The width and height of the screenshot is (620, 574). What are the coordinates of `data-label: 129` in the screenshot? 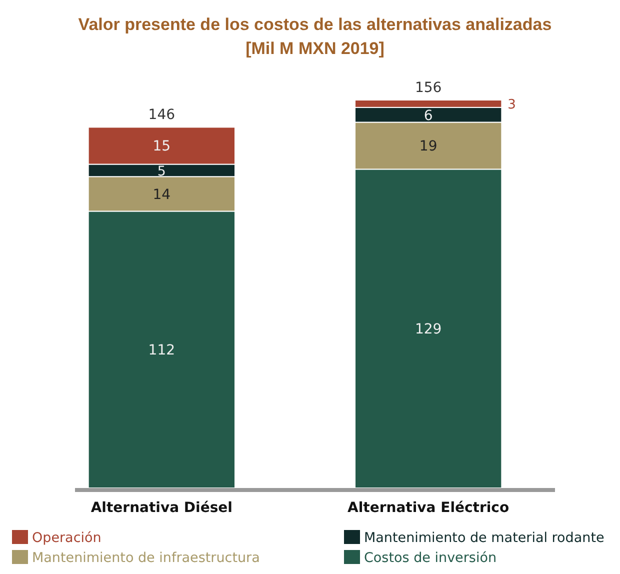 It's located at (428, 330).